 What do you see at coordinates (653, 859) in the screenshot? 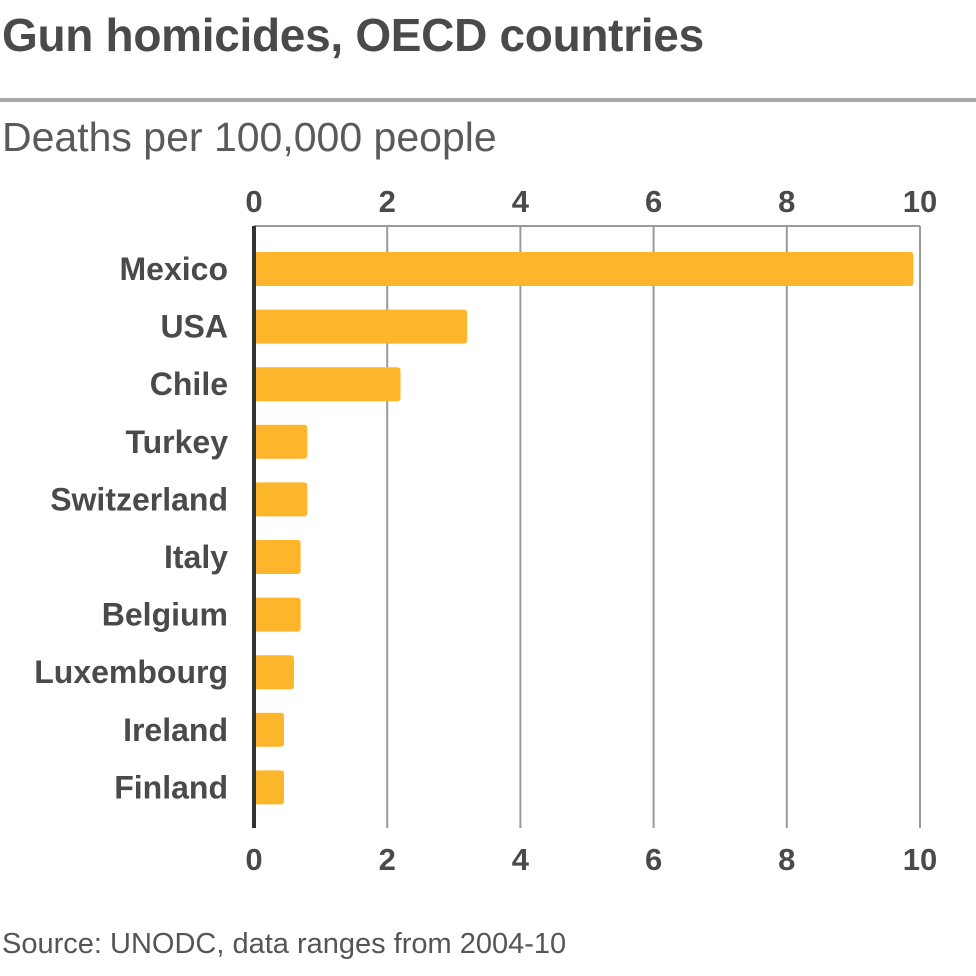
I see `x-tick-label-bottom: 6` at bounding box center [653, 859].